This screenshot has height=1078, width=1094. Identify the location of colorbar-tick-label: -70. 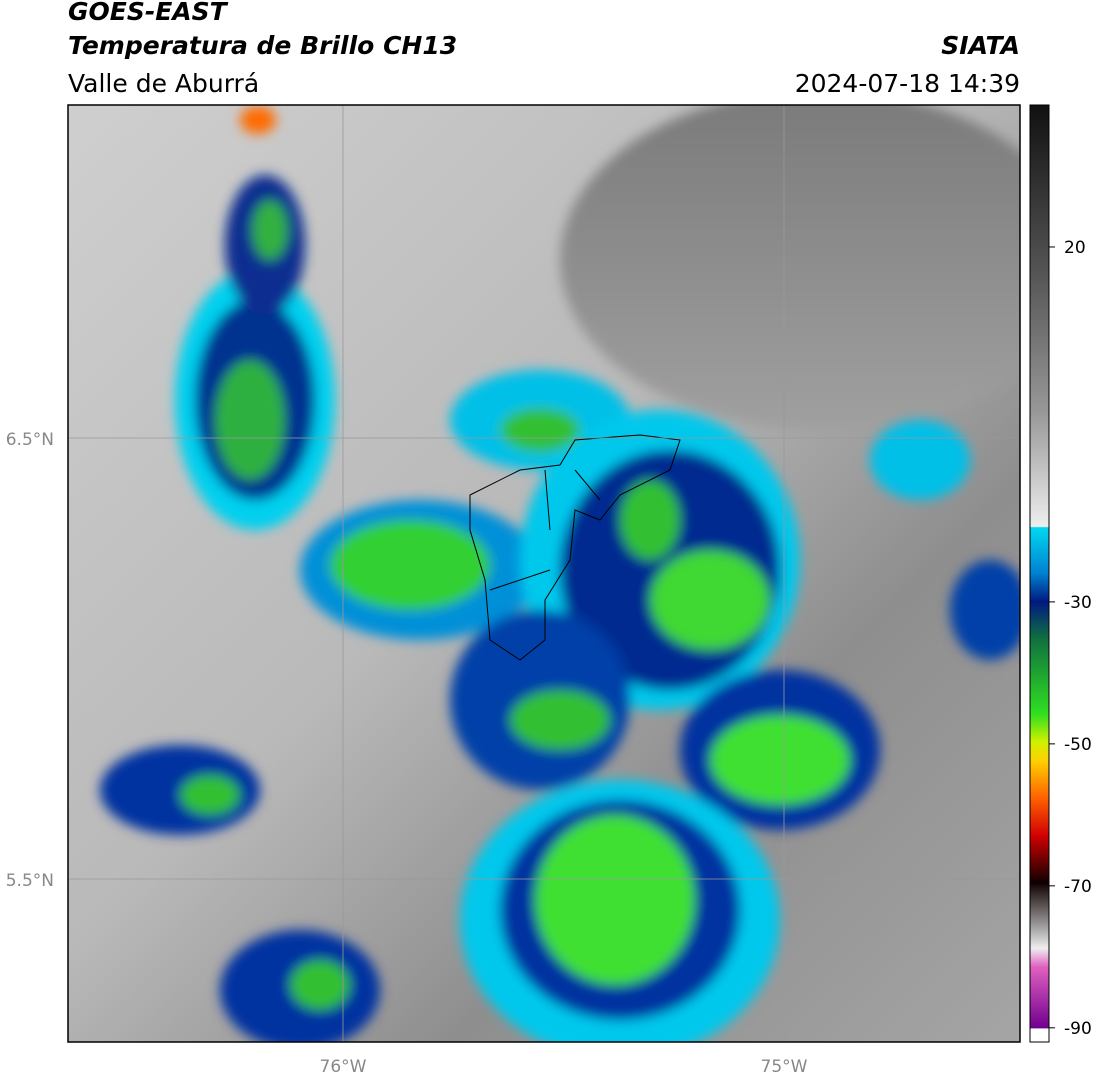
(1078, 887).